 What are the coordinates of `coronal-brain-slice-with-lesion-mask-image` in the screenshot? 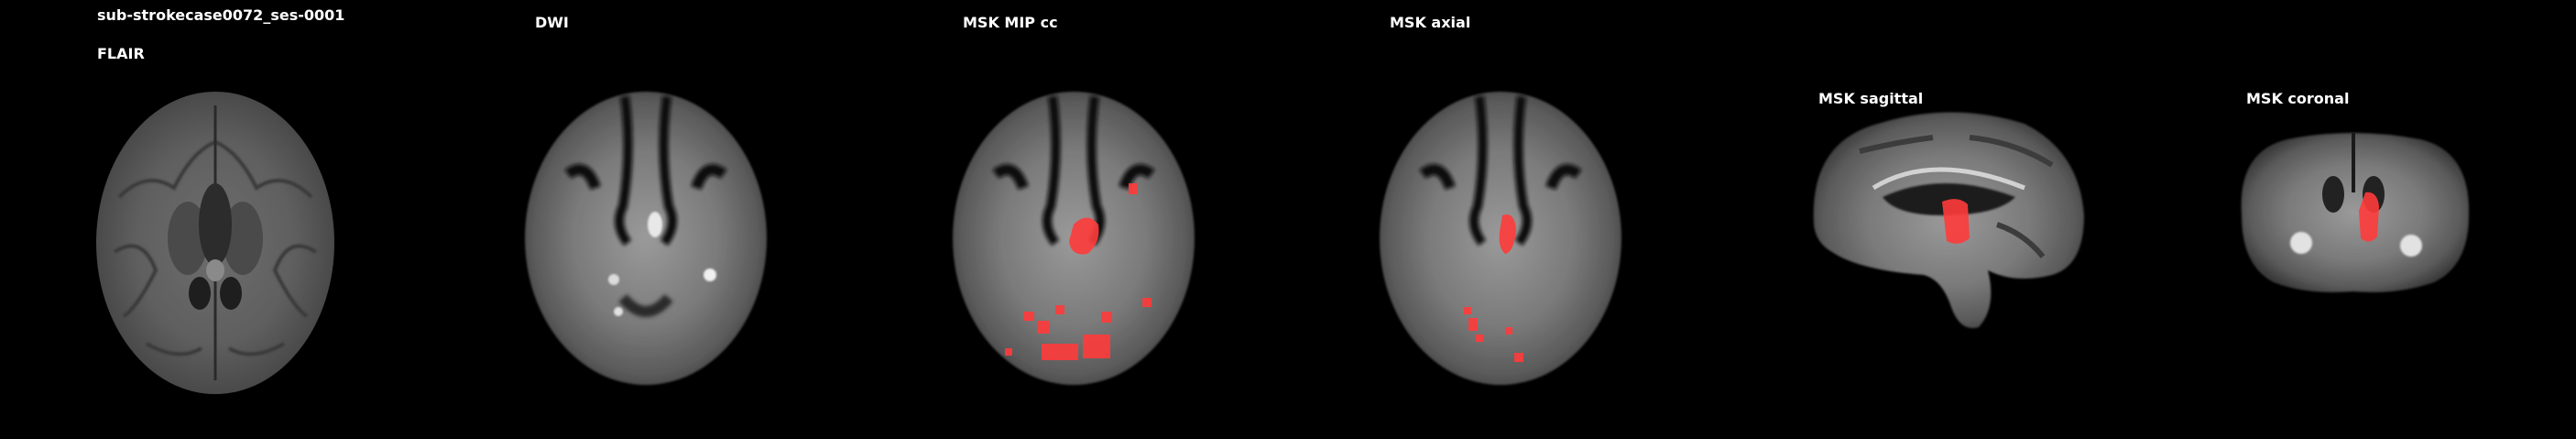 It's located at (2356, 212).